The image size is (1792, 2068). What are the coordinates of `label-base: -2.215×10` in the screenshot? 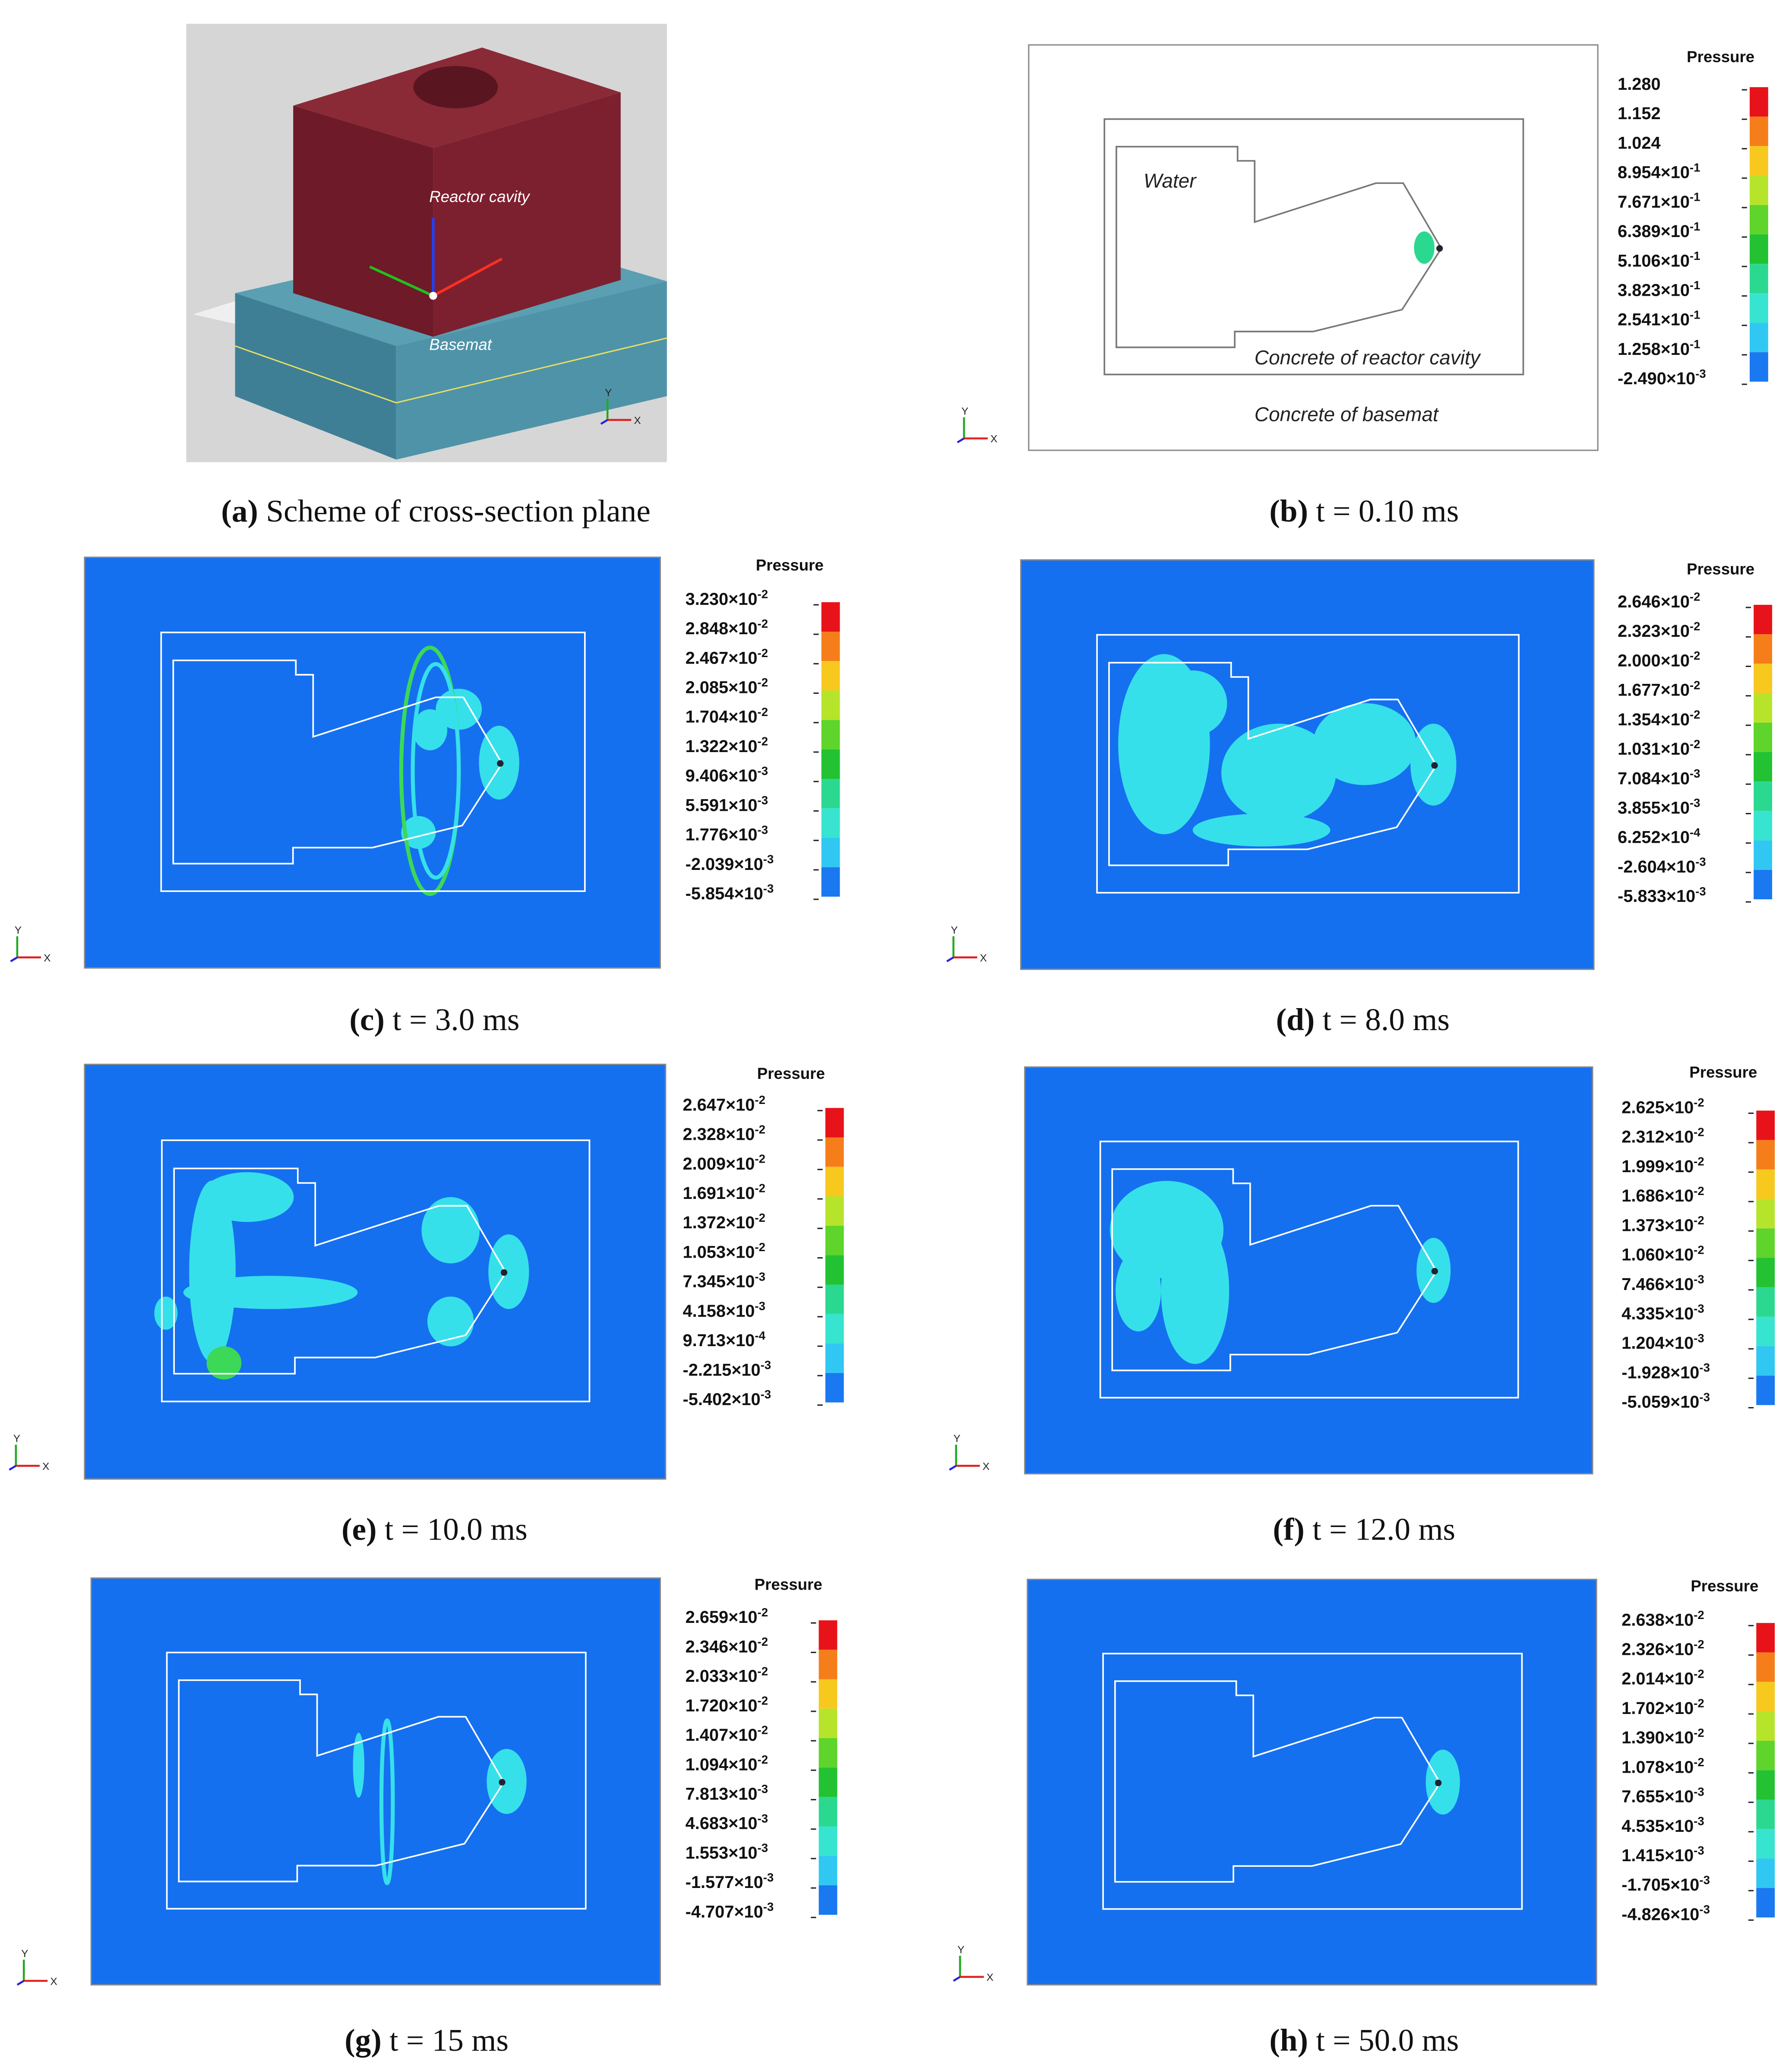 It's located at (722, 1369).